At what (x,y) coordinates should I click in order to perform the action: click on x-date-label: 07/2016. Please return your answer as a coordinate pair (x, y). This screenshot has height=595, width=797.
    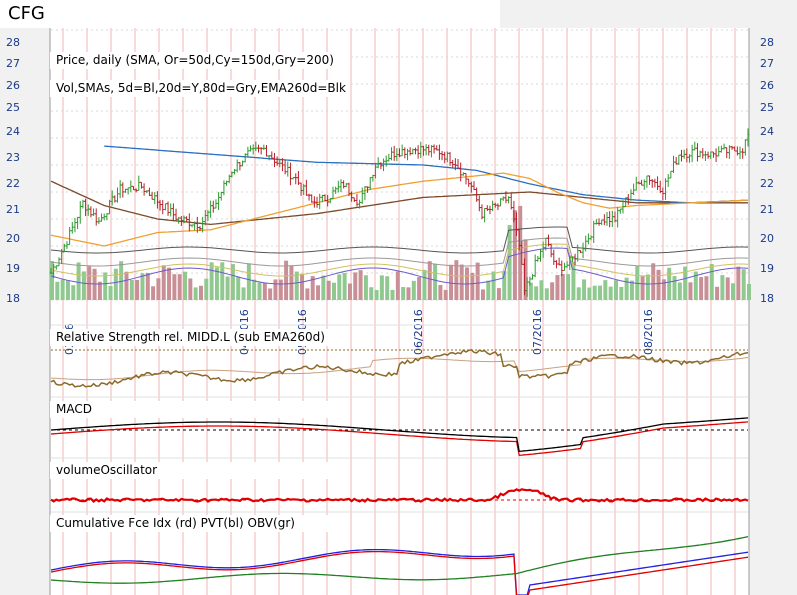
    Looking at the image, I should click on (537, 332).